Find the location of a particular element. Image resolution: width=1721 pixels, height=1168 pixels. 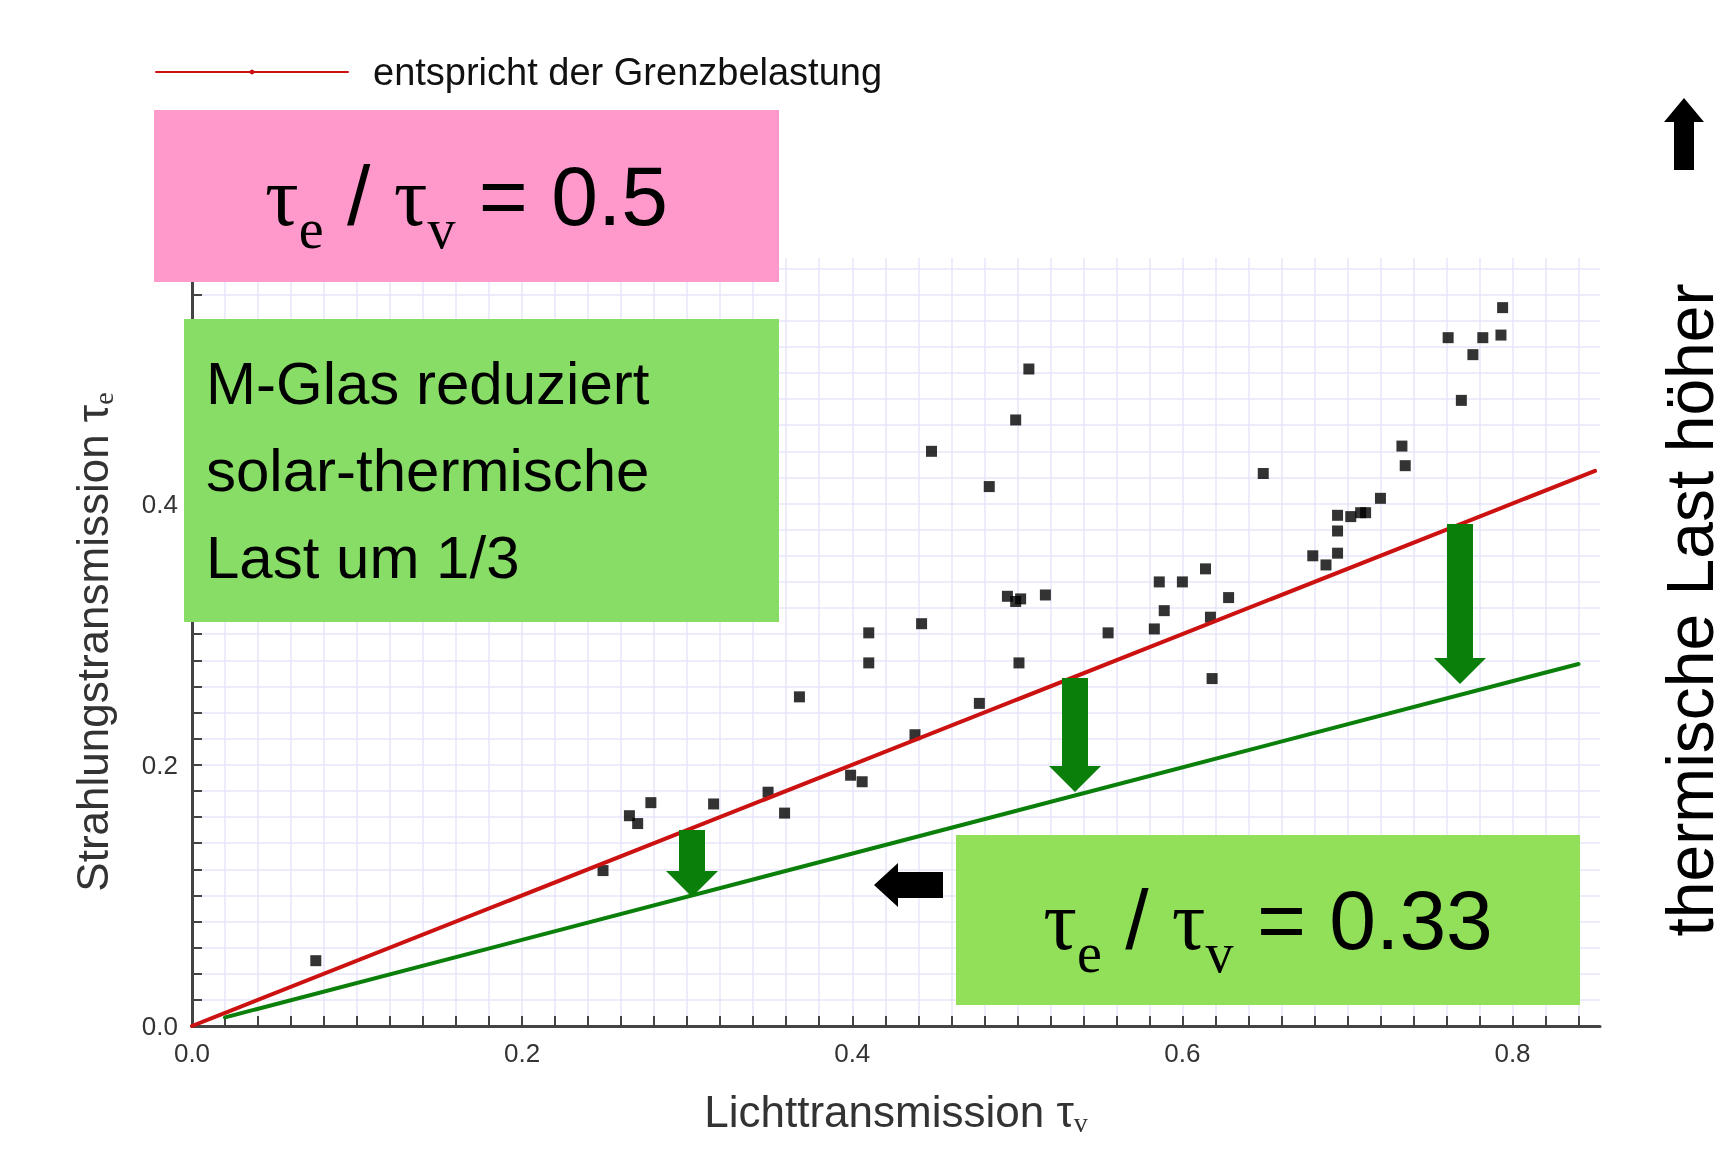

y-tick-label: 0.4 is located at coordinates (159, 503).